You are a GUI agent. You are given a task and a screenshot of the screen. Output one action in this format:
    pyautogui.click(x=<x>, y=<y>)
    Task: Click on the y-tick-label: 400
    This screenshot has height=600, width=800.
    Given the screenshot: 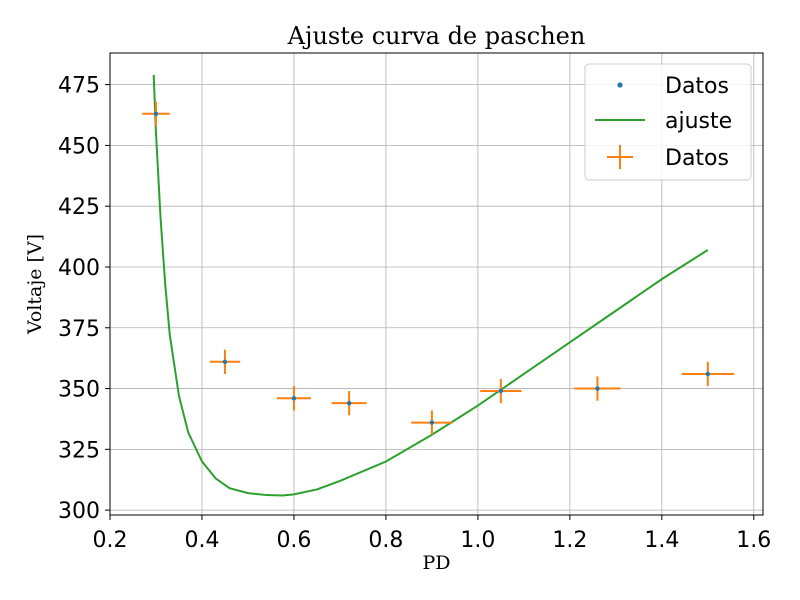 What is the action you would take?
    pyautogui.click(x=79, y=268)
    